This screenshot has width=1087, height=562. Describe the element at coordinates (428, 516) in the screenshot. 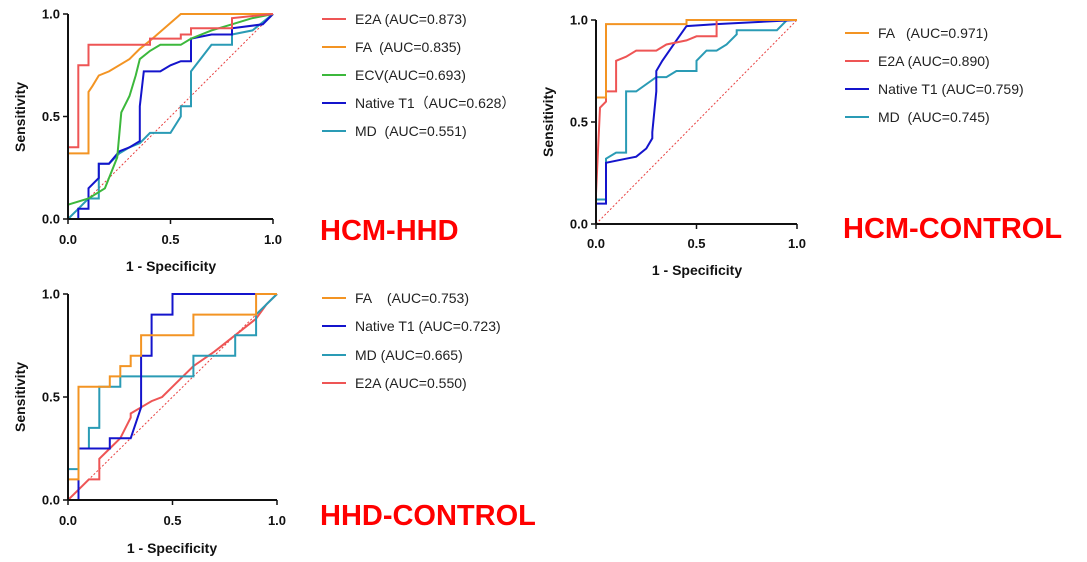

I see `panel-title: HHD-CONTROL` at that location.